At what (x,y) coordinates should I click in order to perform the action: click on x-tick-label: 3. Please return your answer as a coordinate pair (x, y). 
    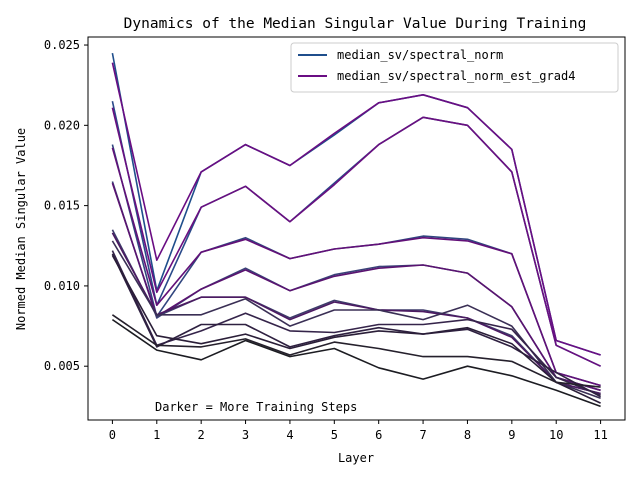
    Looking at the image, I should click on (245, 435).